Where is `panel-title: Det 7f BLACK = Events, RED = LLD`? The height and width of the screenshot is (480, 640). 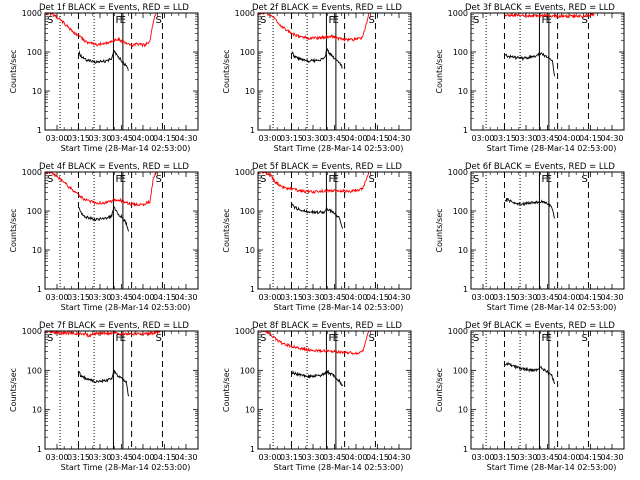 panel-title: Det 7f BLACK = Events, RED = LLD is located at coordinates (114, 326).